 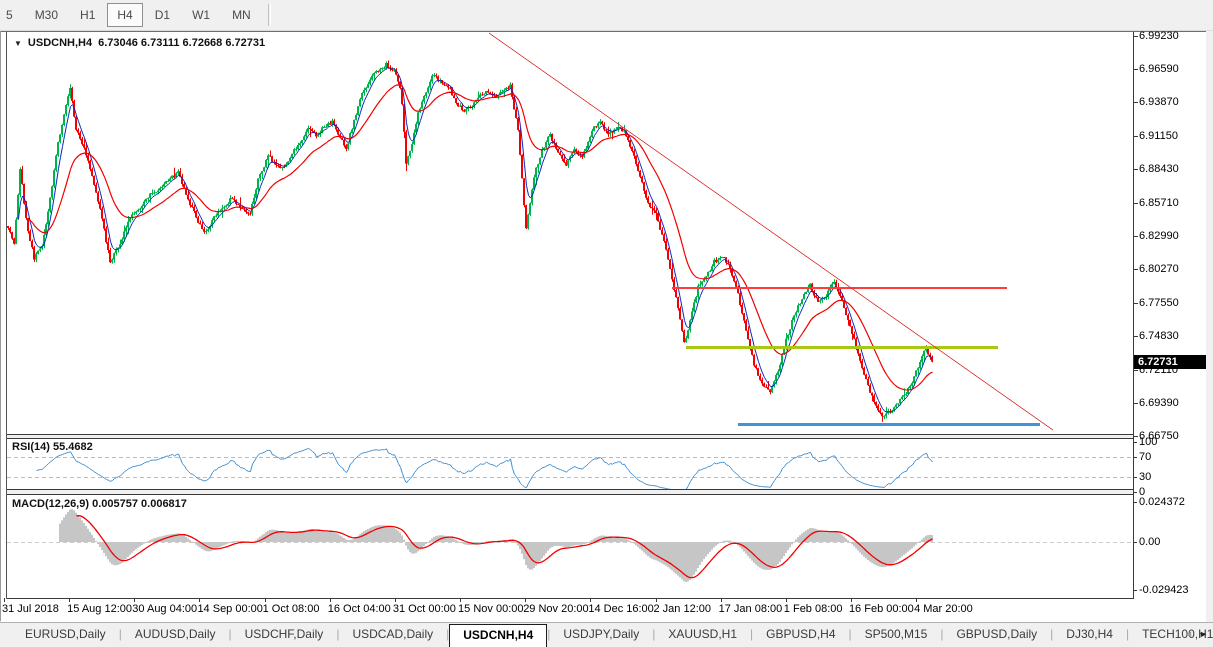 I want to click on price-tick-label: 6.88430, so click(x=1159, y=169).